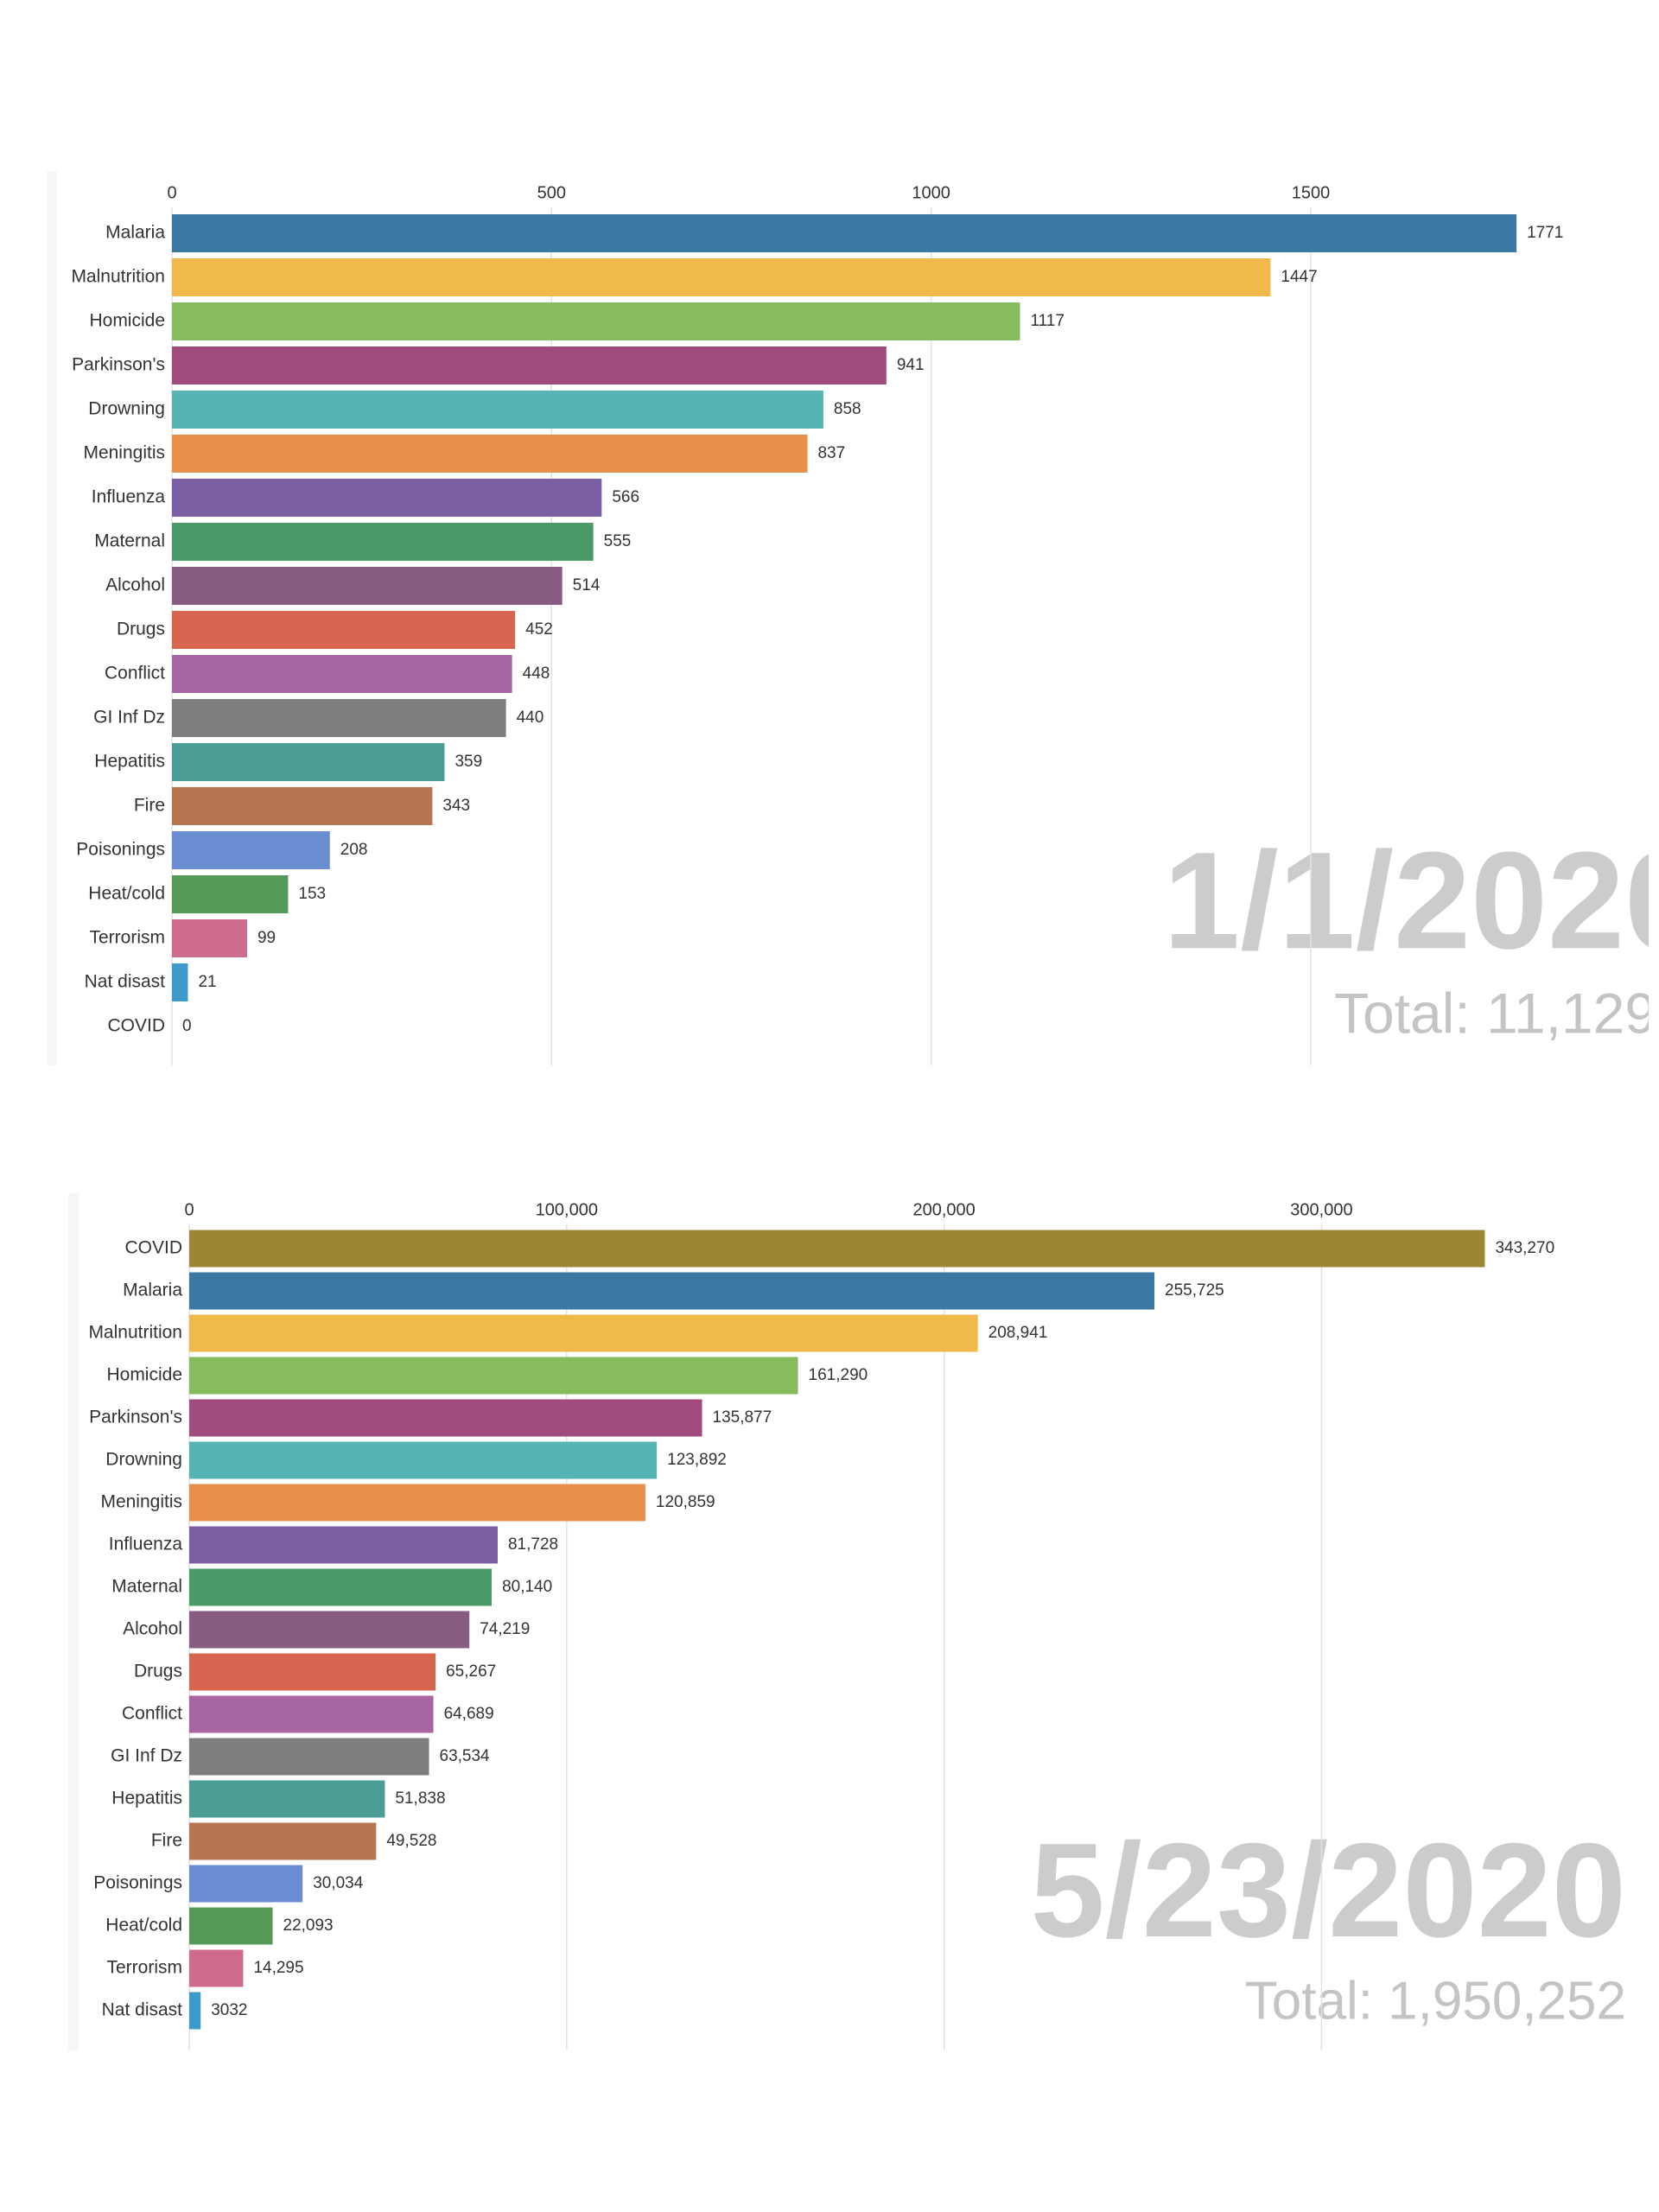  Describe the element at coordinates (551, 192) in the screenshot. I see `x-tick-label: 500` at that location.